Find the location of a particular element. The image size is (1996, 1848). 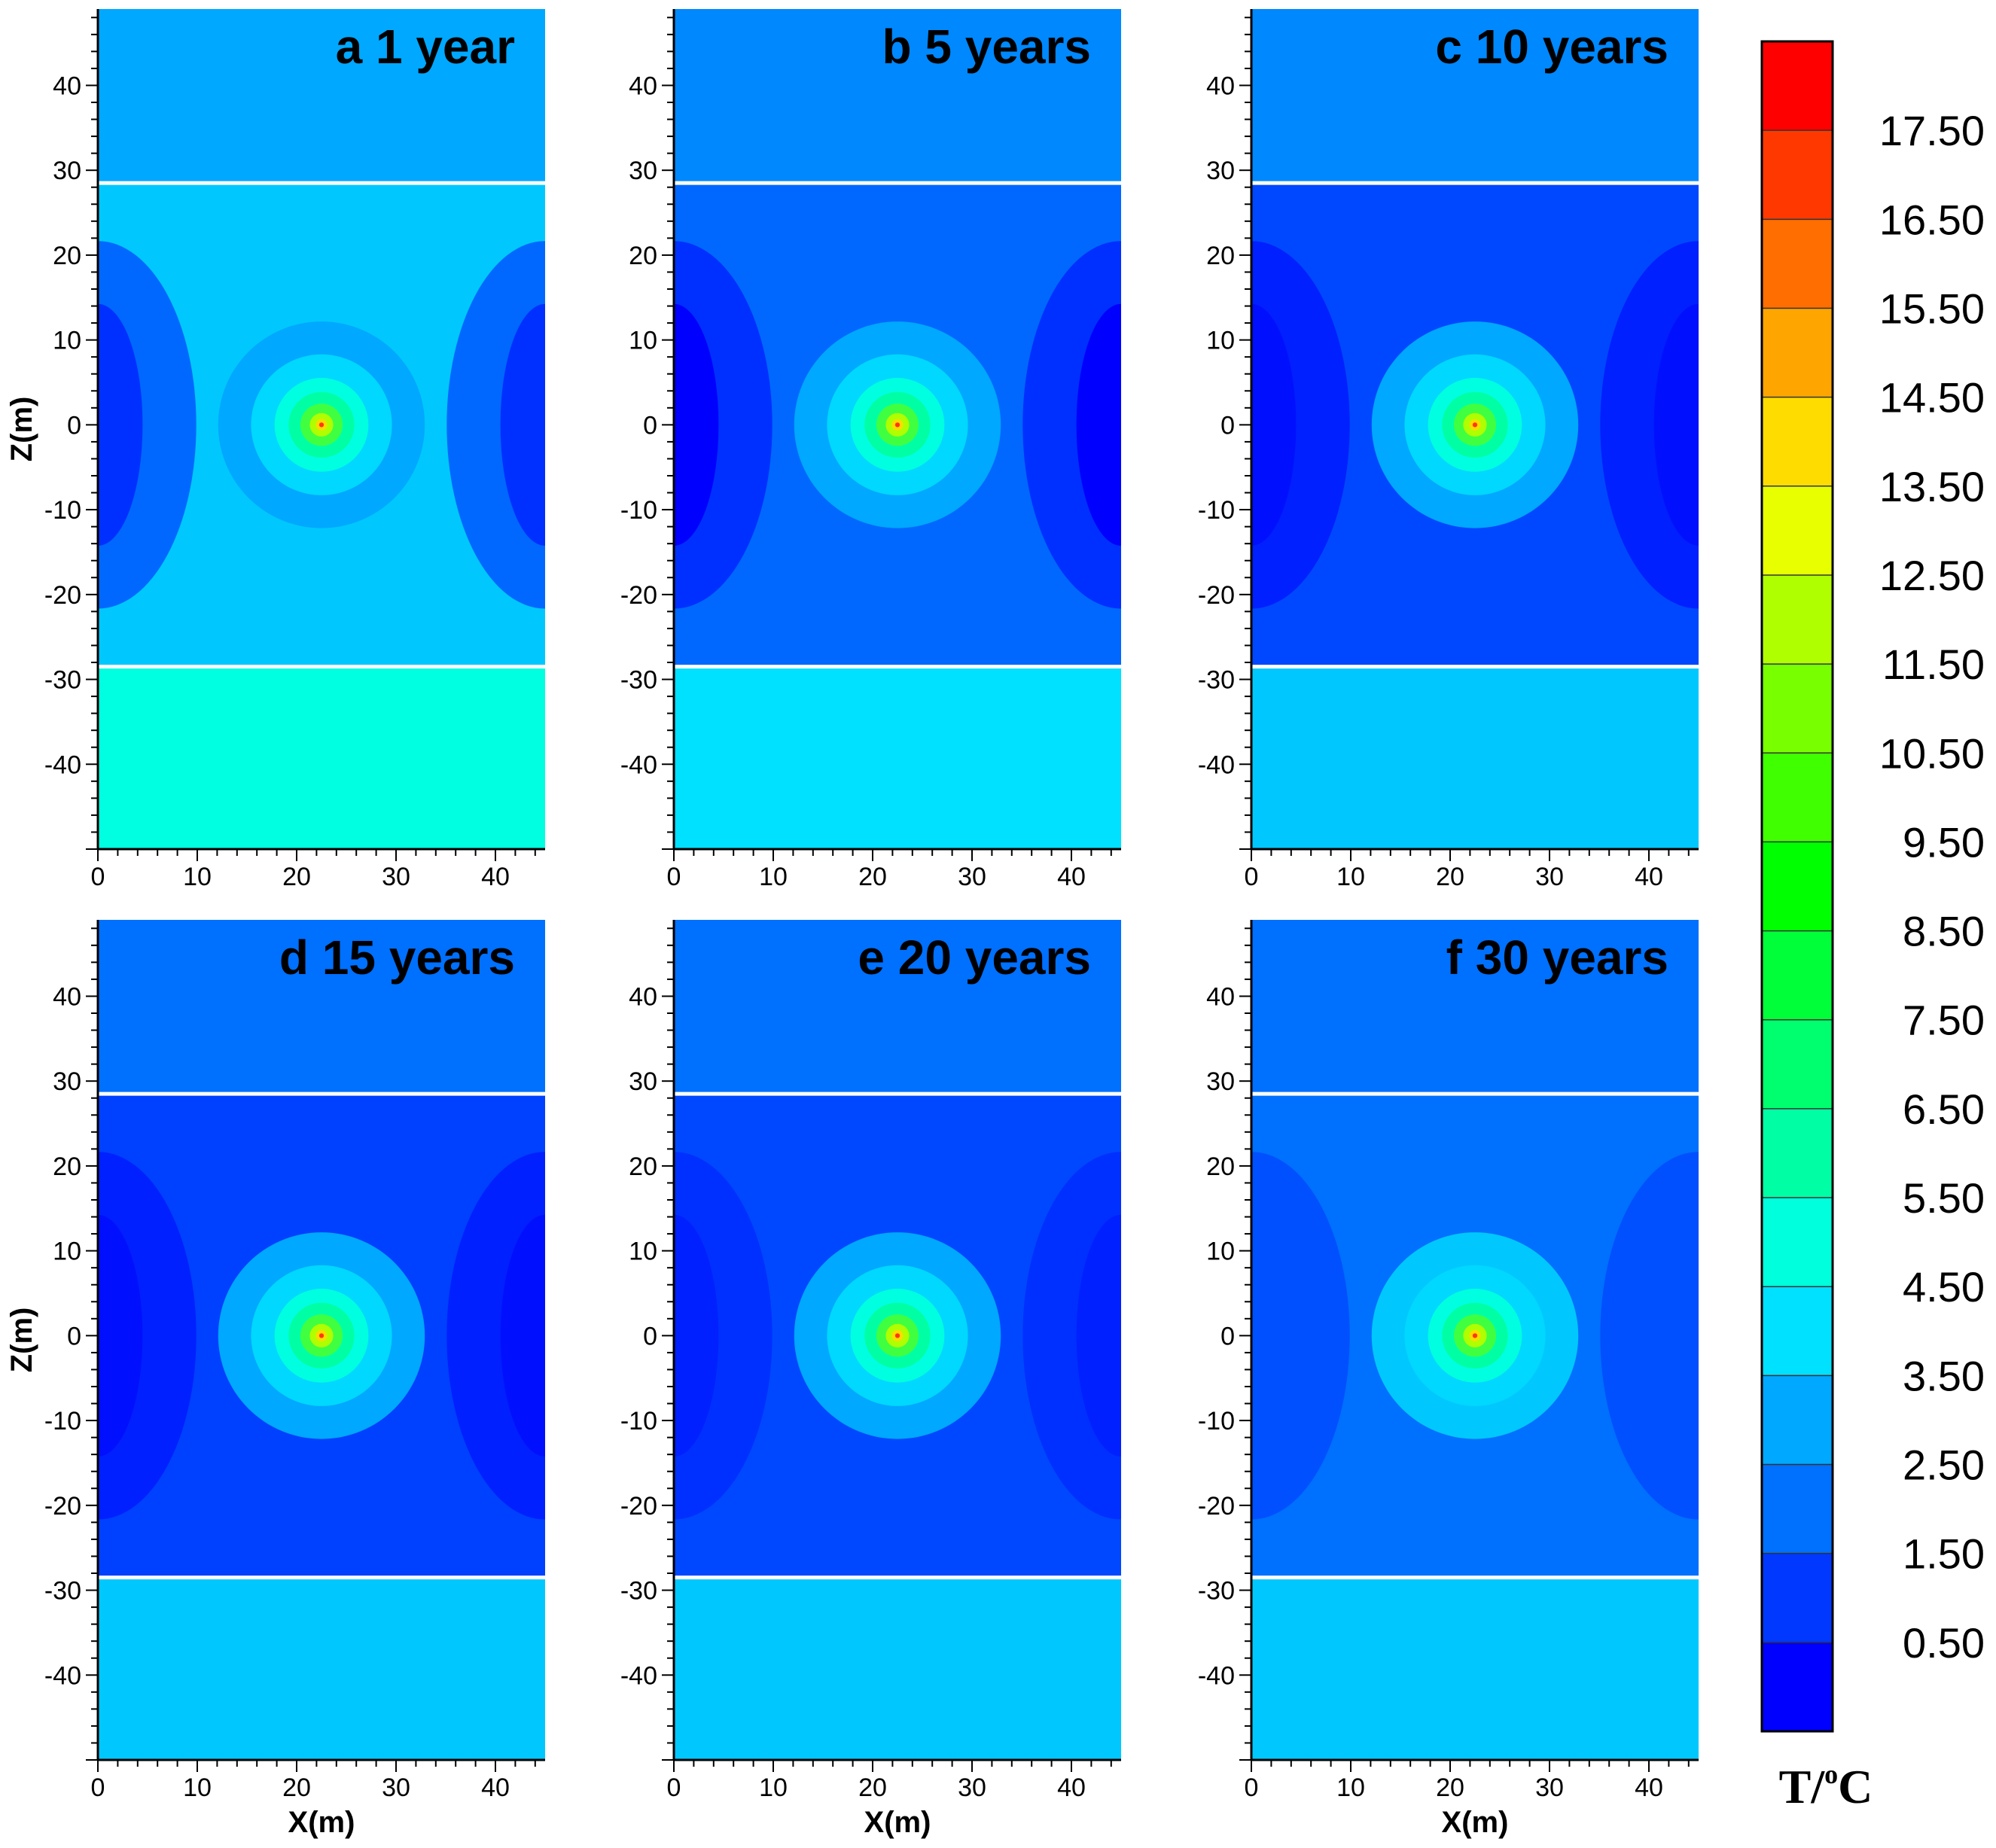

panel-d-field is located at coordinates (321, 1340).